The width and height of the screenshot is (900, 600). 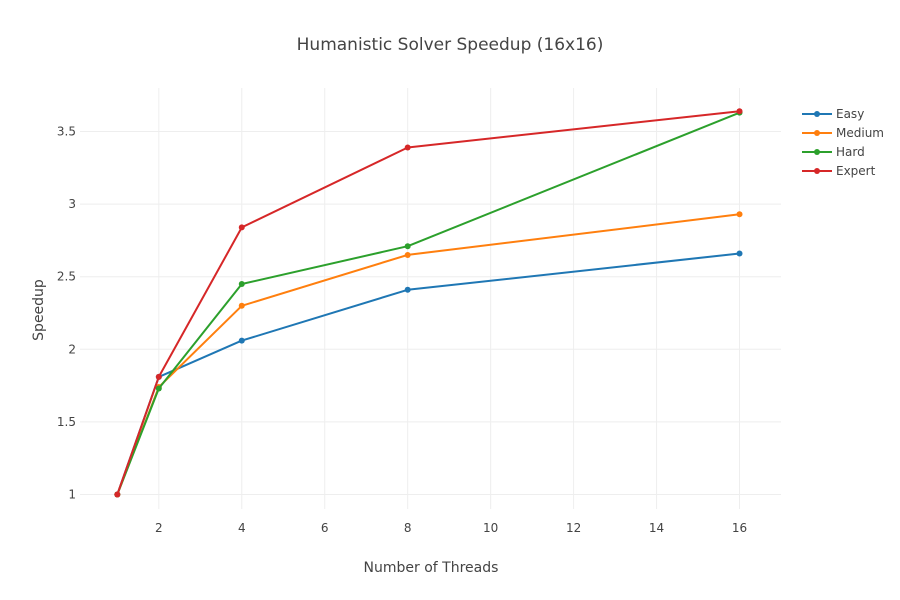 I want to click on x-tick-label: 14, so click(x=656, y=528).